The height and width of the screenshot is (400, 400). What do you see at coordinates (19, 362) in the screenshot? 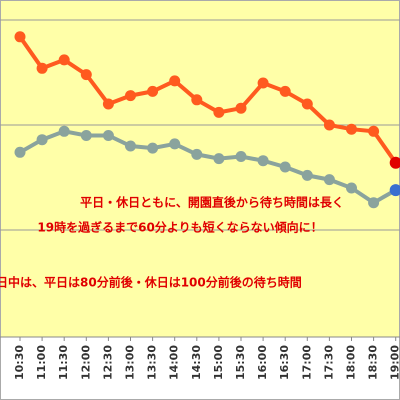
I see `x-tick-label: 10:30` at bounding box center [19, 362].